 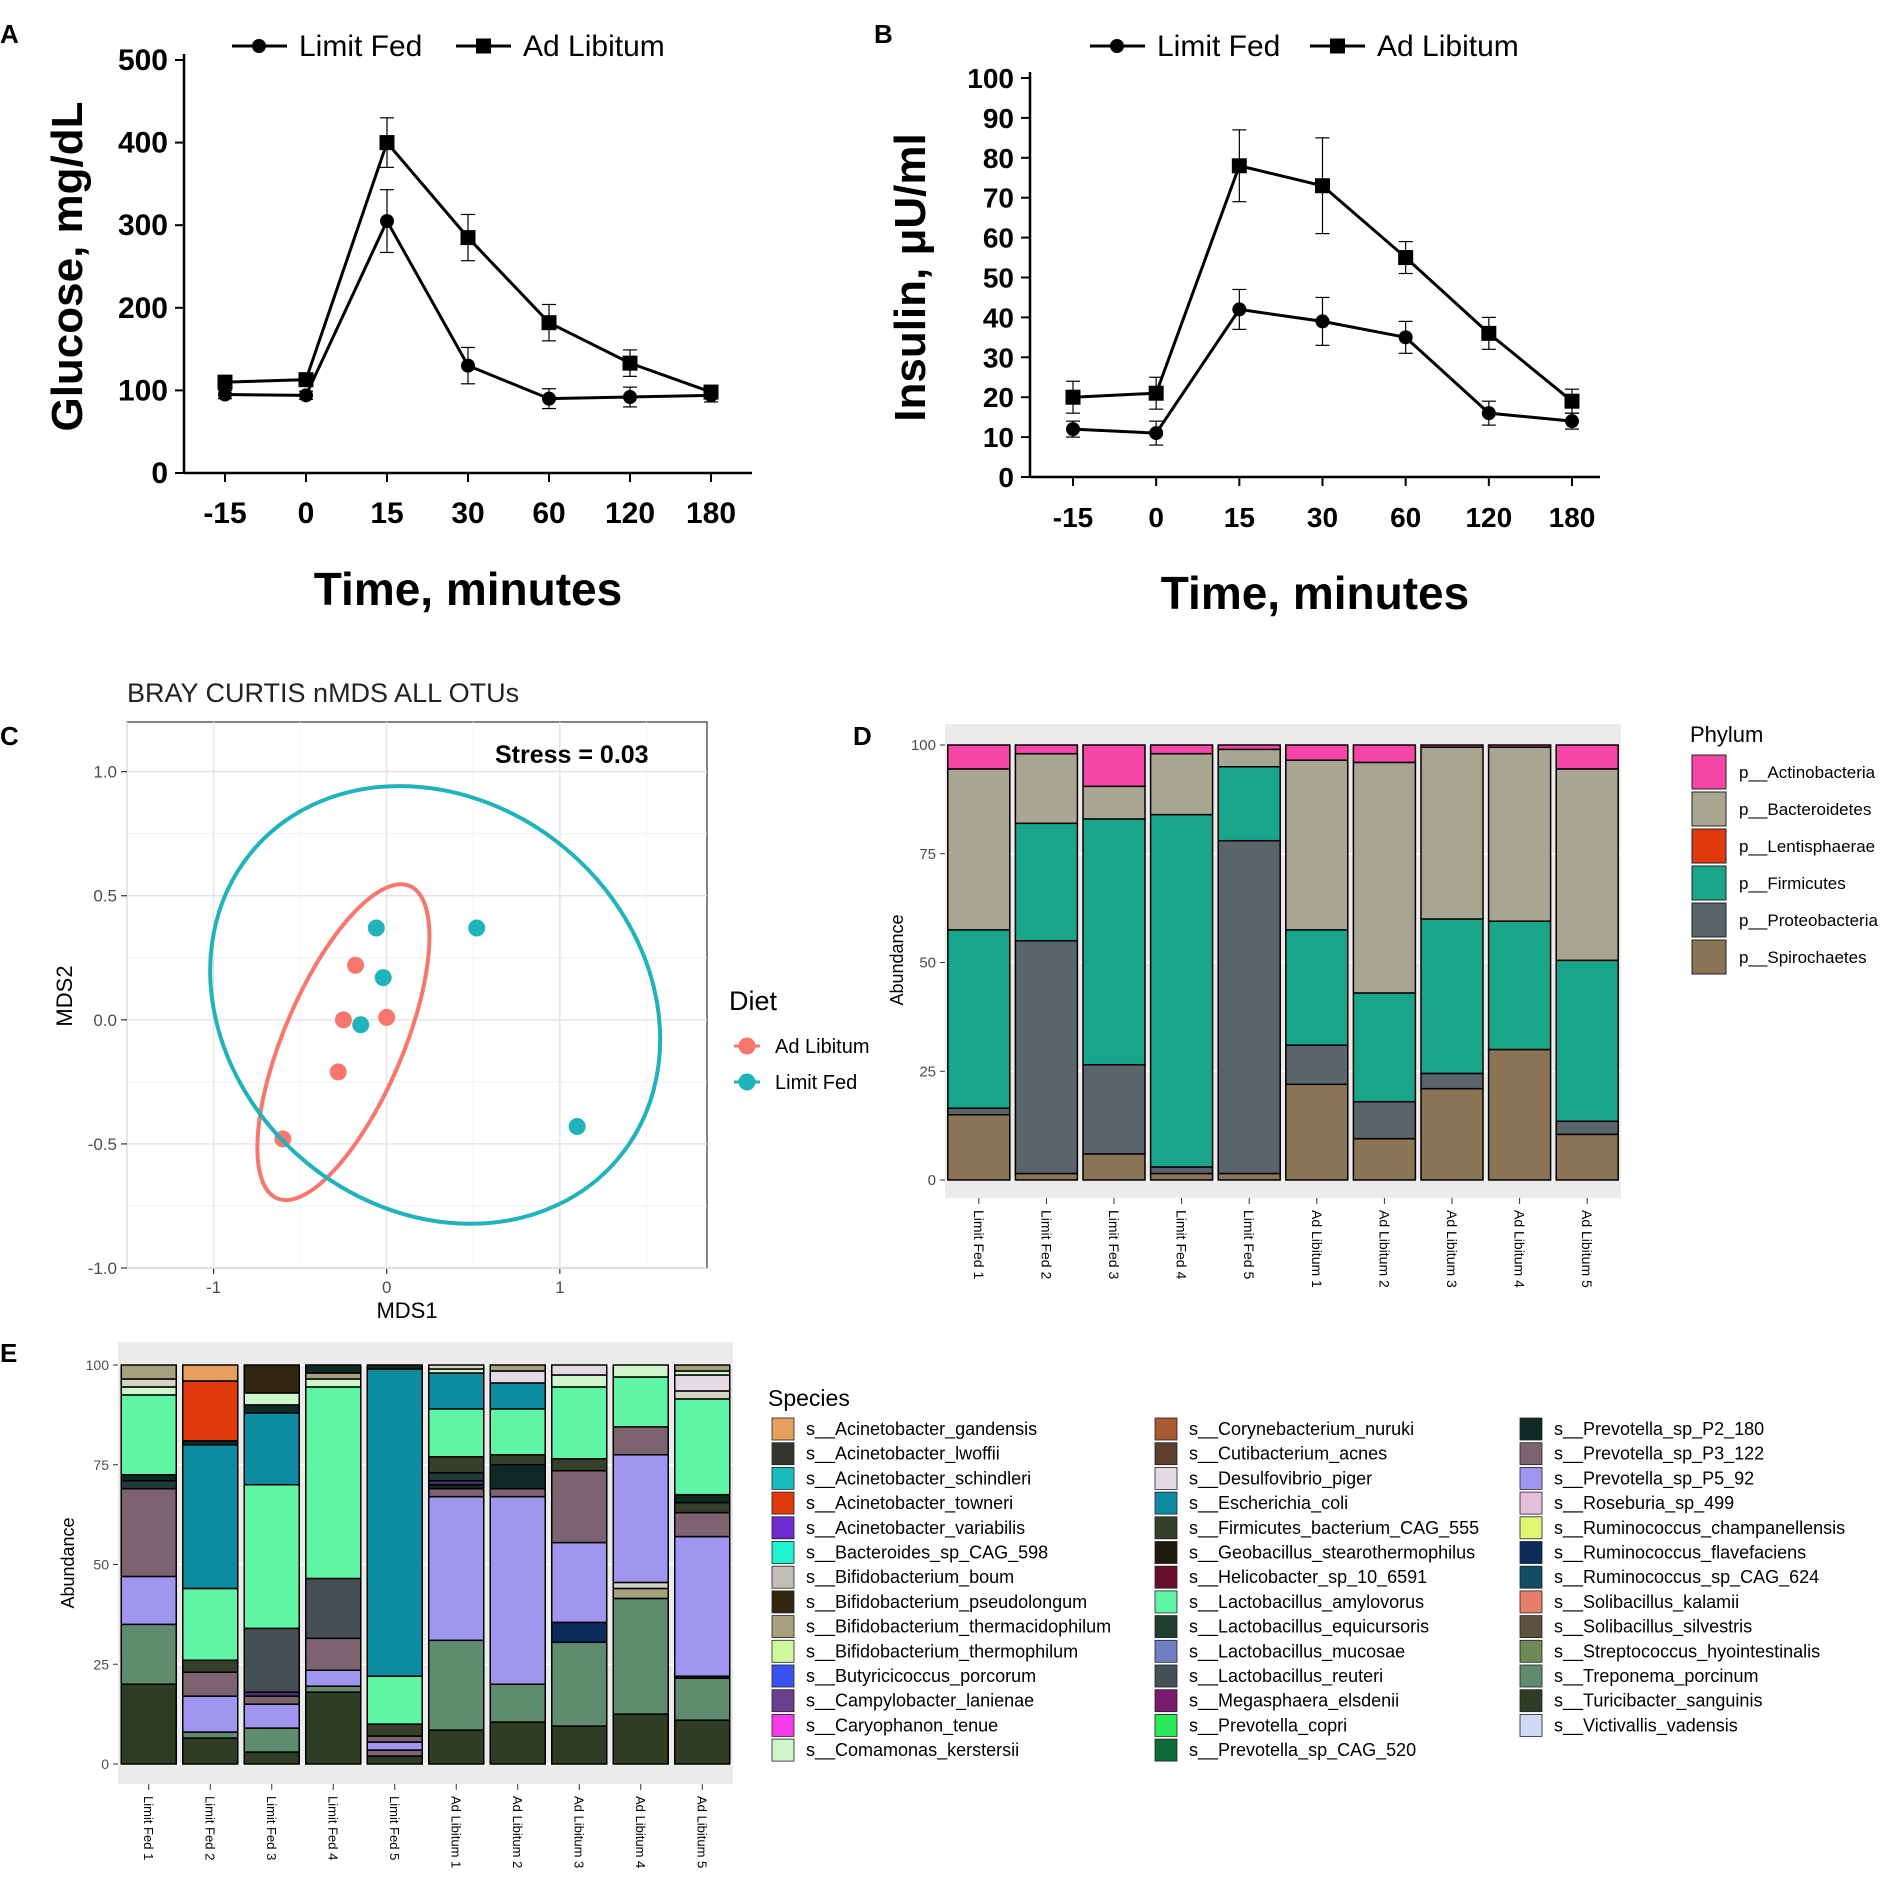 What do you see at coordinates (1306, 1602) in the screenshot?
I see `e-legend-label: s__Lactobacillus_amylovorus` at bounding box center [1306, 1602].